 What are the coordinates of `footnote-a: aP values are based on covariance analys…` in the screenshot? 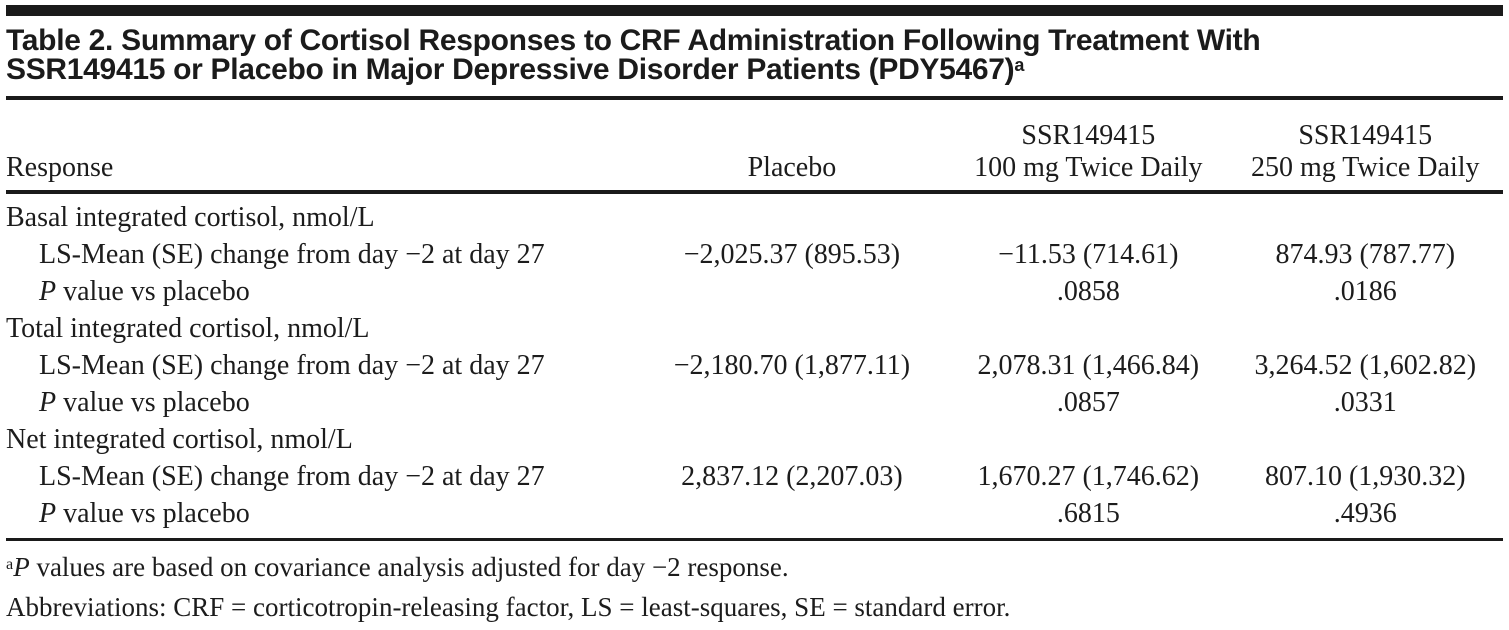 It's located at (754, 569).